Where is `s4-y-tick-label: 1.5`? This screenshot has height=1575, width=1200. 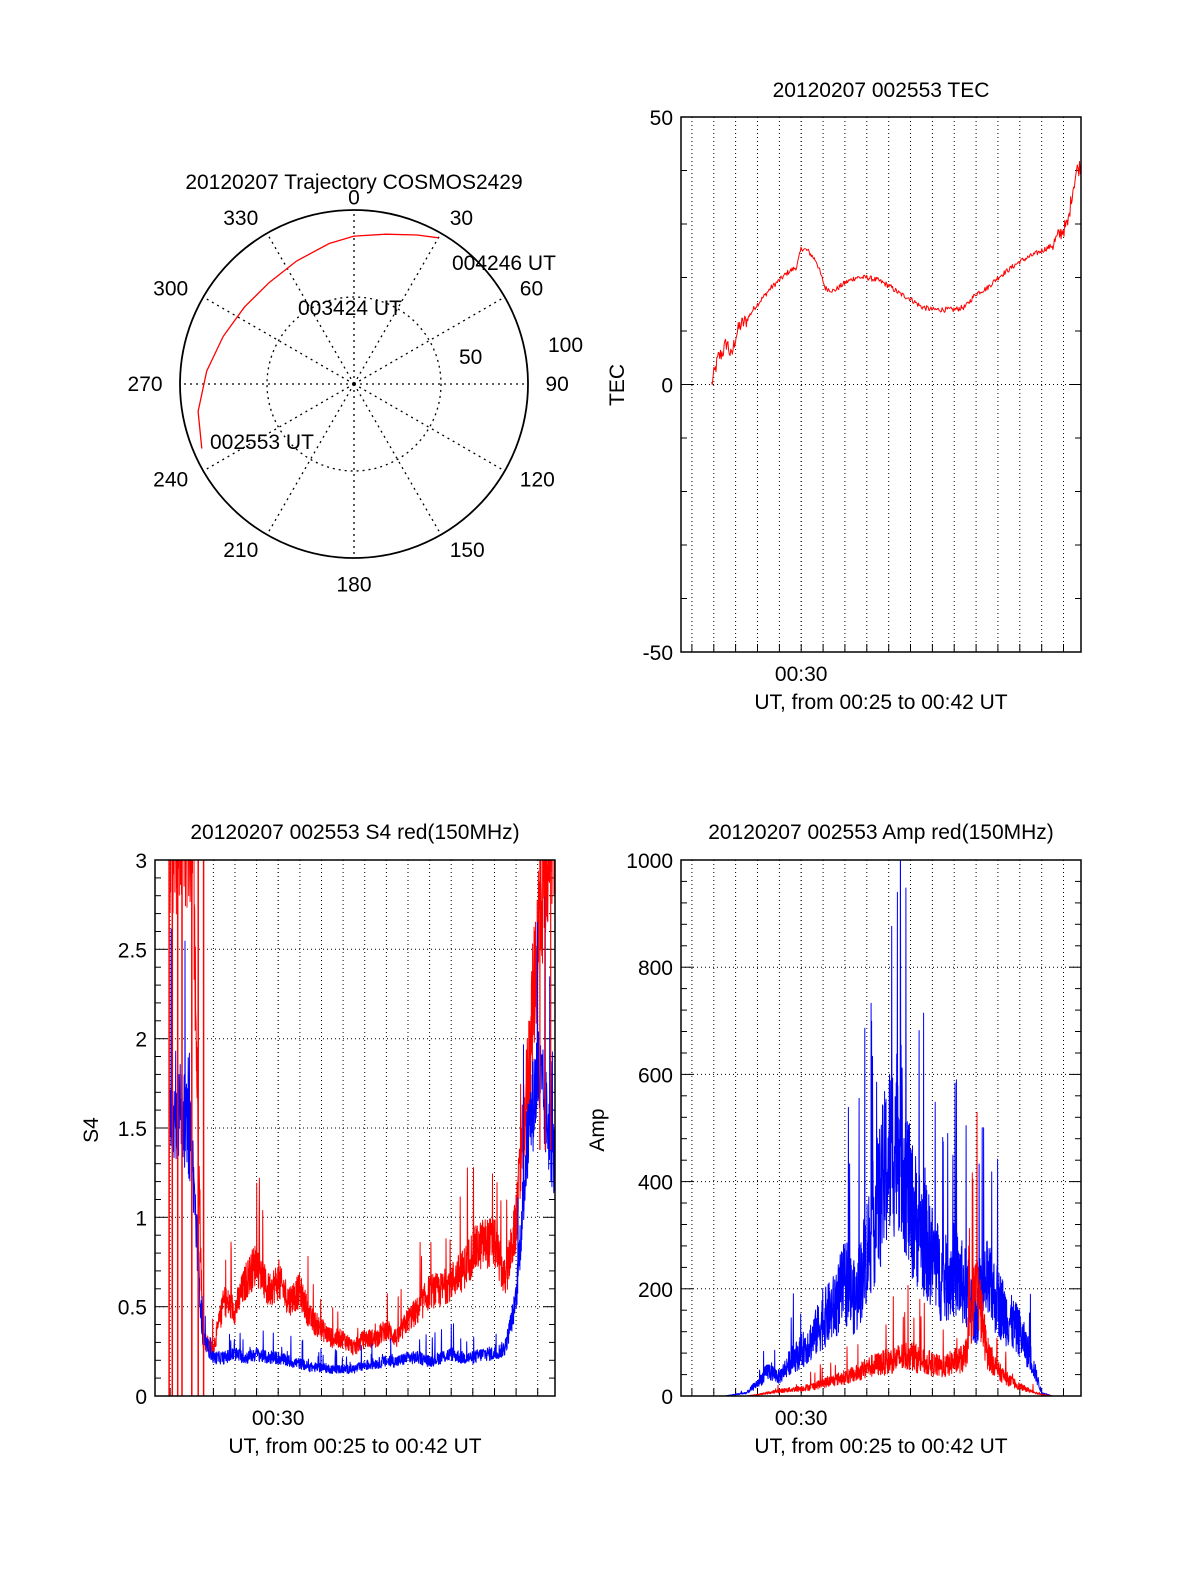
s4-y-tick-label: 1.5 is located at coordinates (132, 1129).